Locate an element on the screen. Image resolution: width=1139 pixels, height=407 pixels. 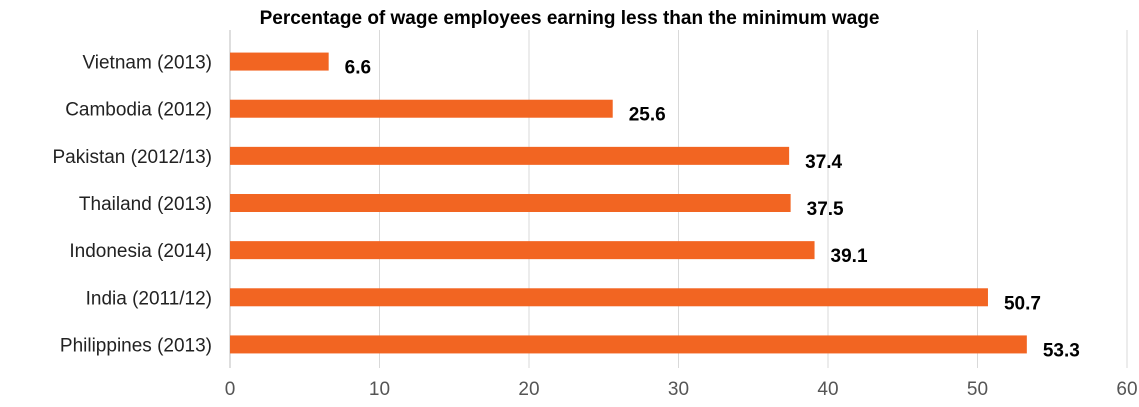
category-label: India (2011/12) is located at coordinates (149, 298).